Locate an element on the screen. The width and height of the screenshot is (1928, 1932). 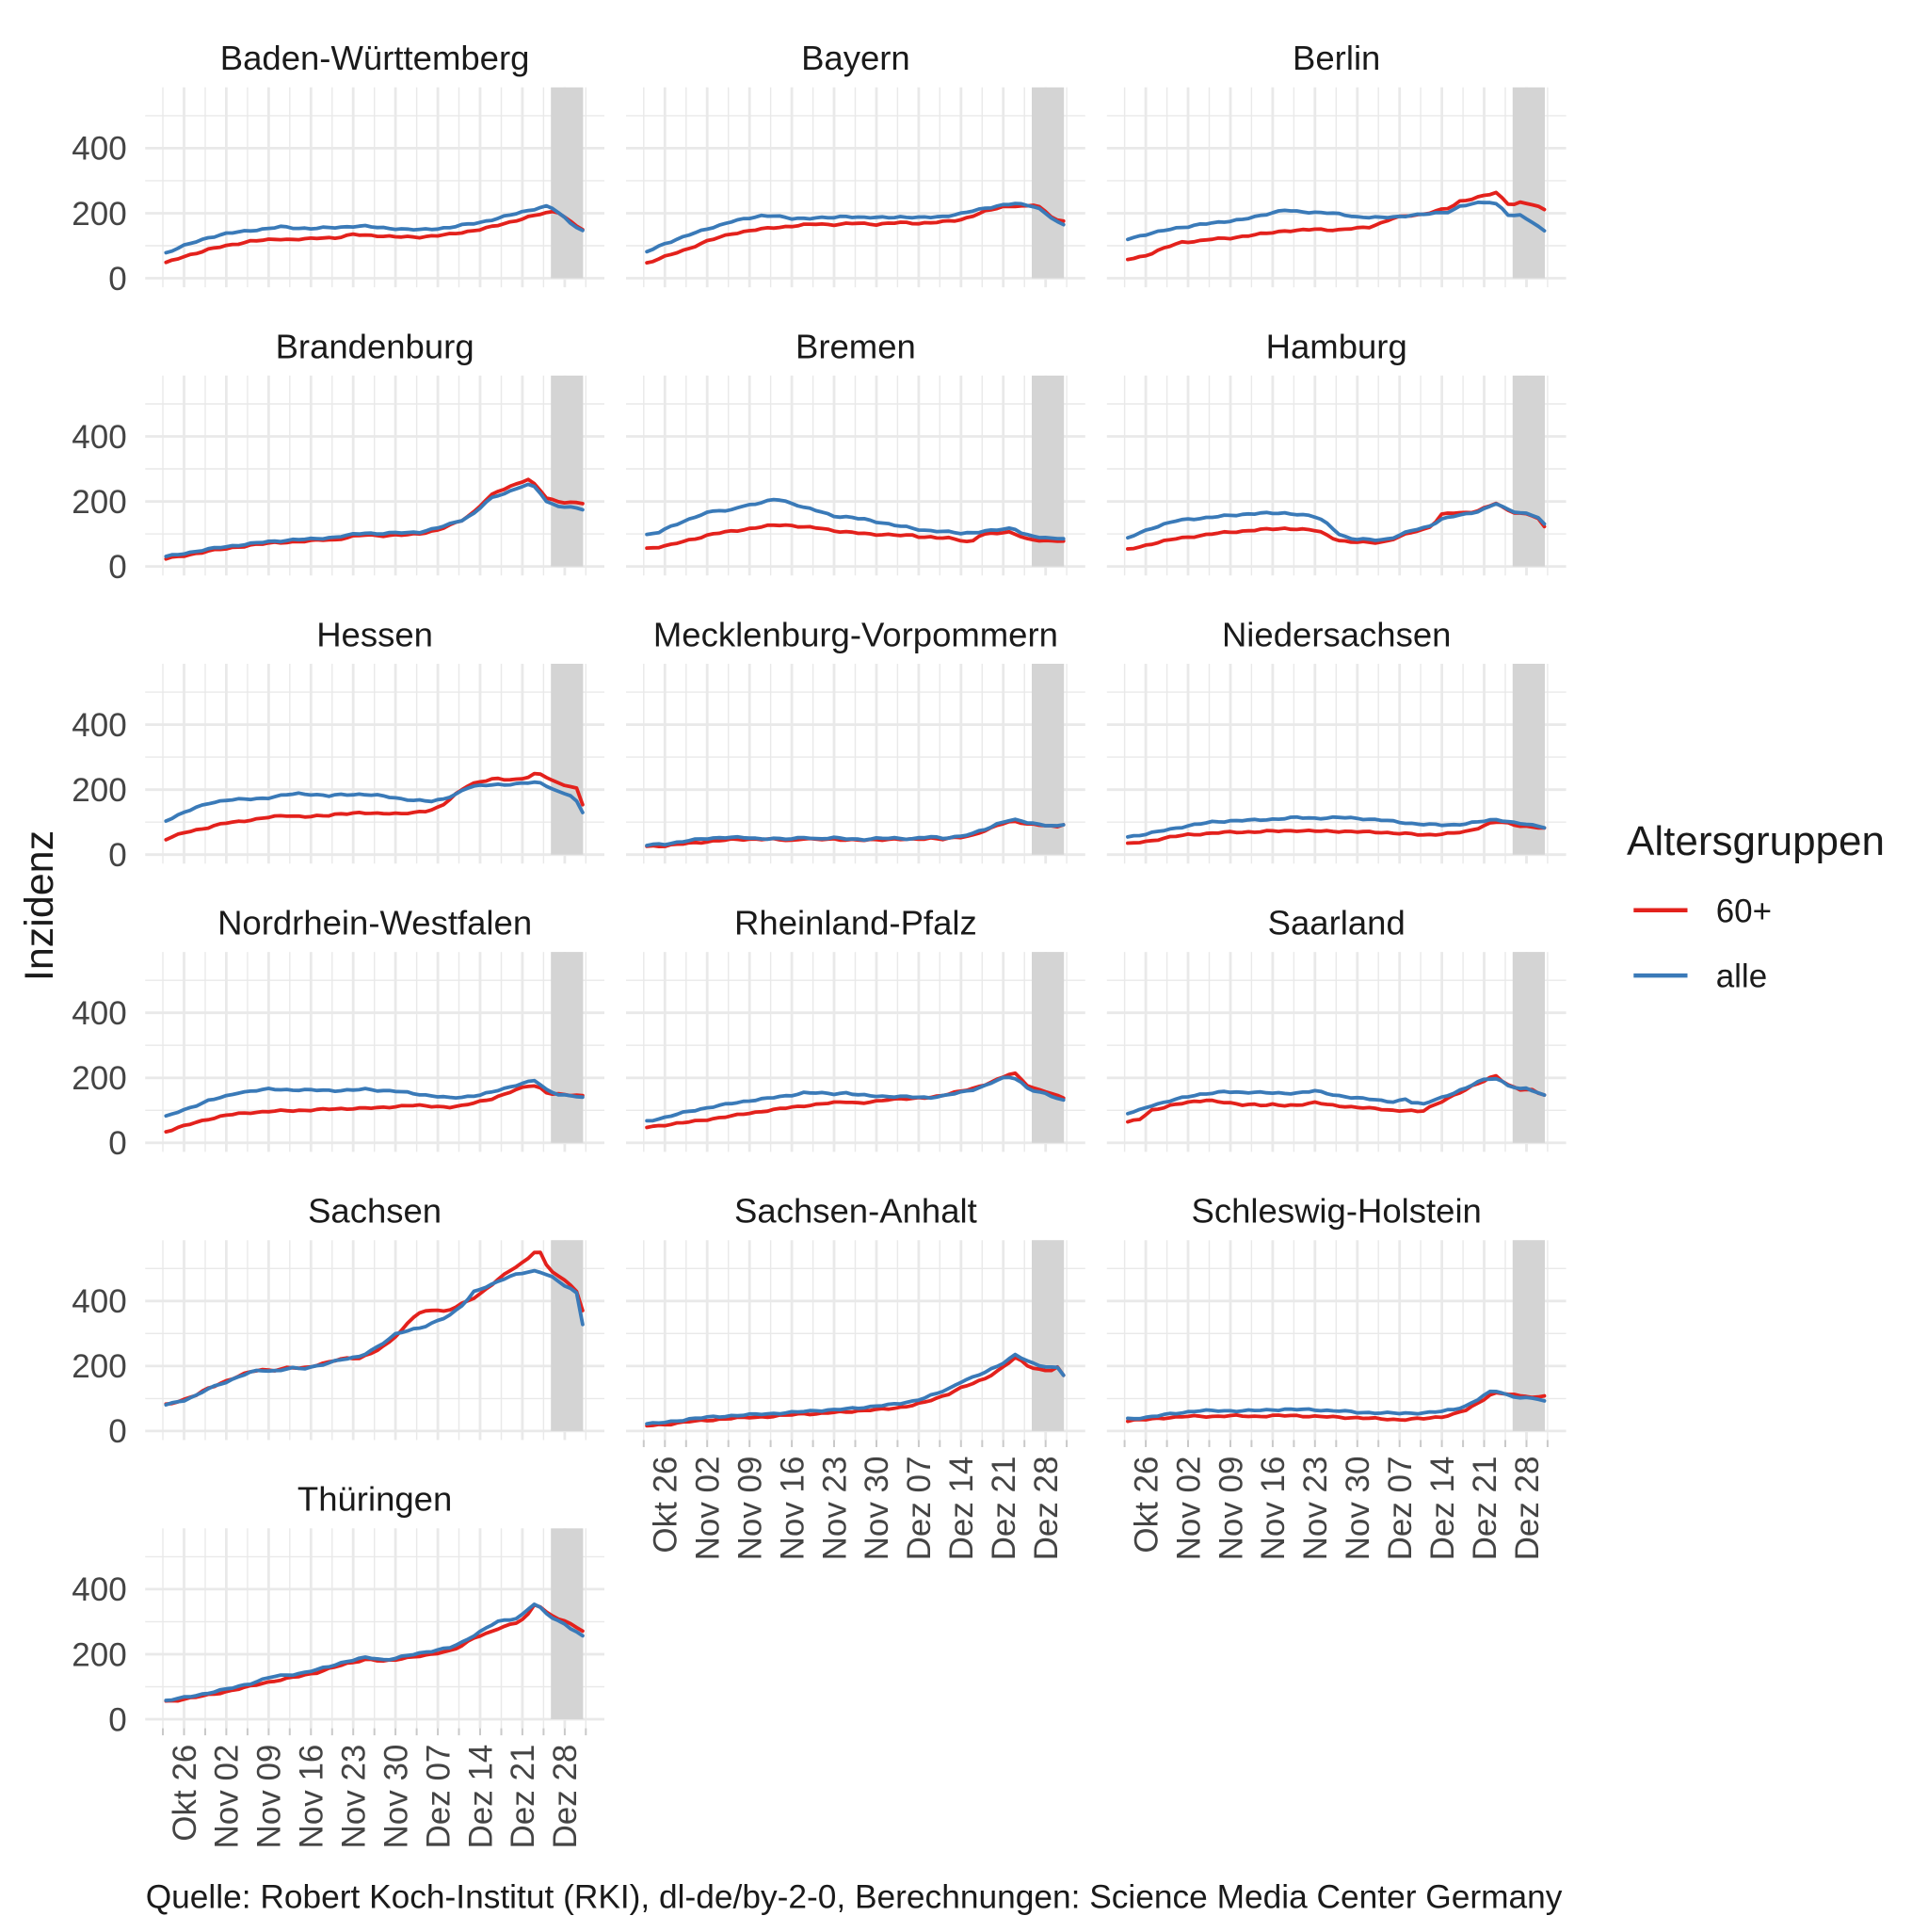
svg-text: 60+ is located at coordinates (1744, 911).